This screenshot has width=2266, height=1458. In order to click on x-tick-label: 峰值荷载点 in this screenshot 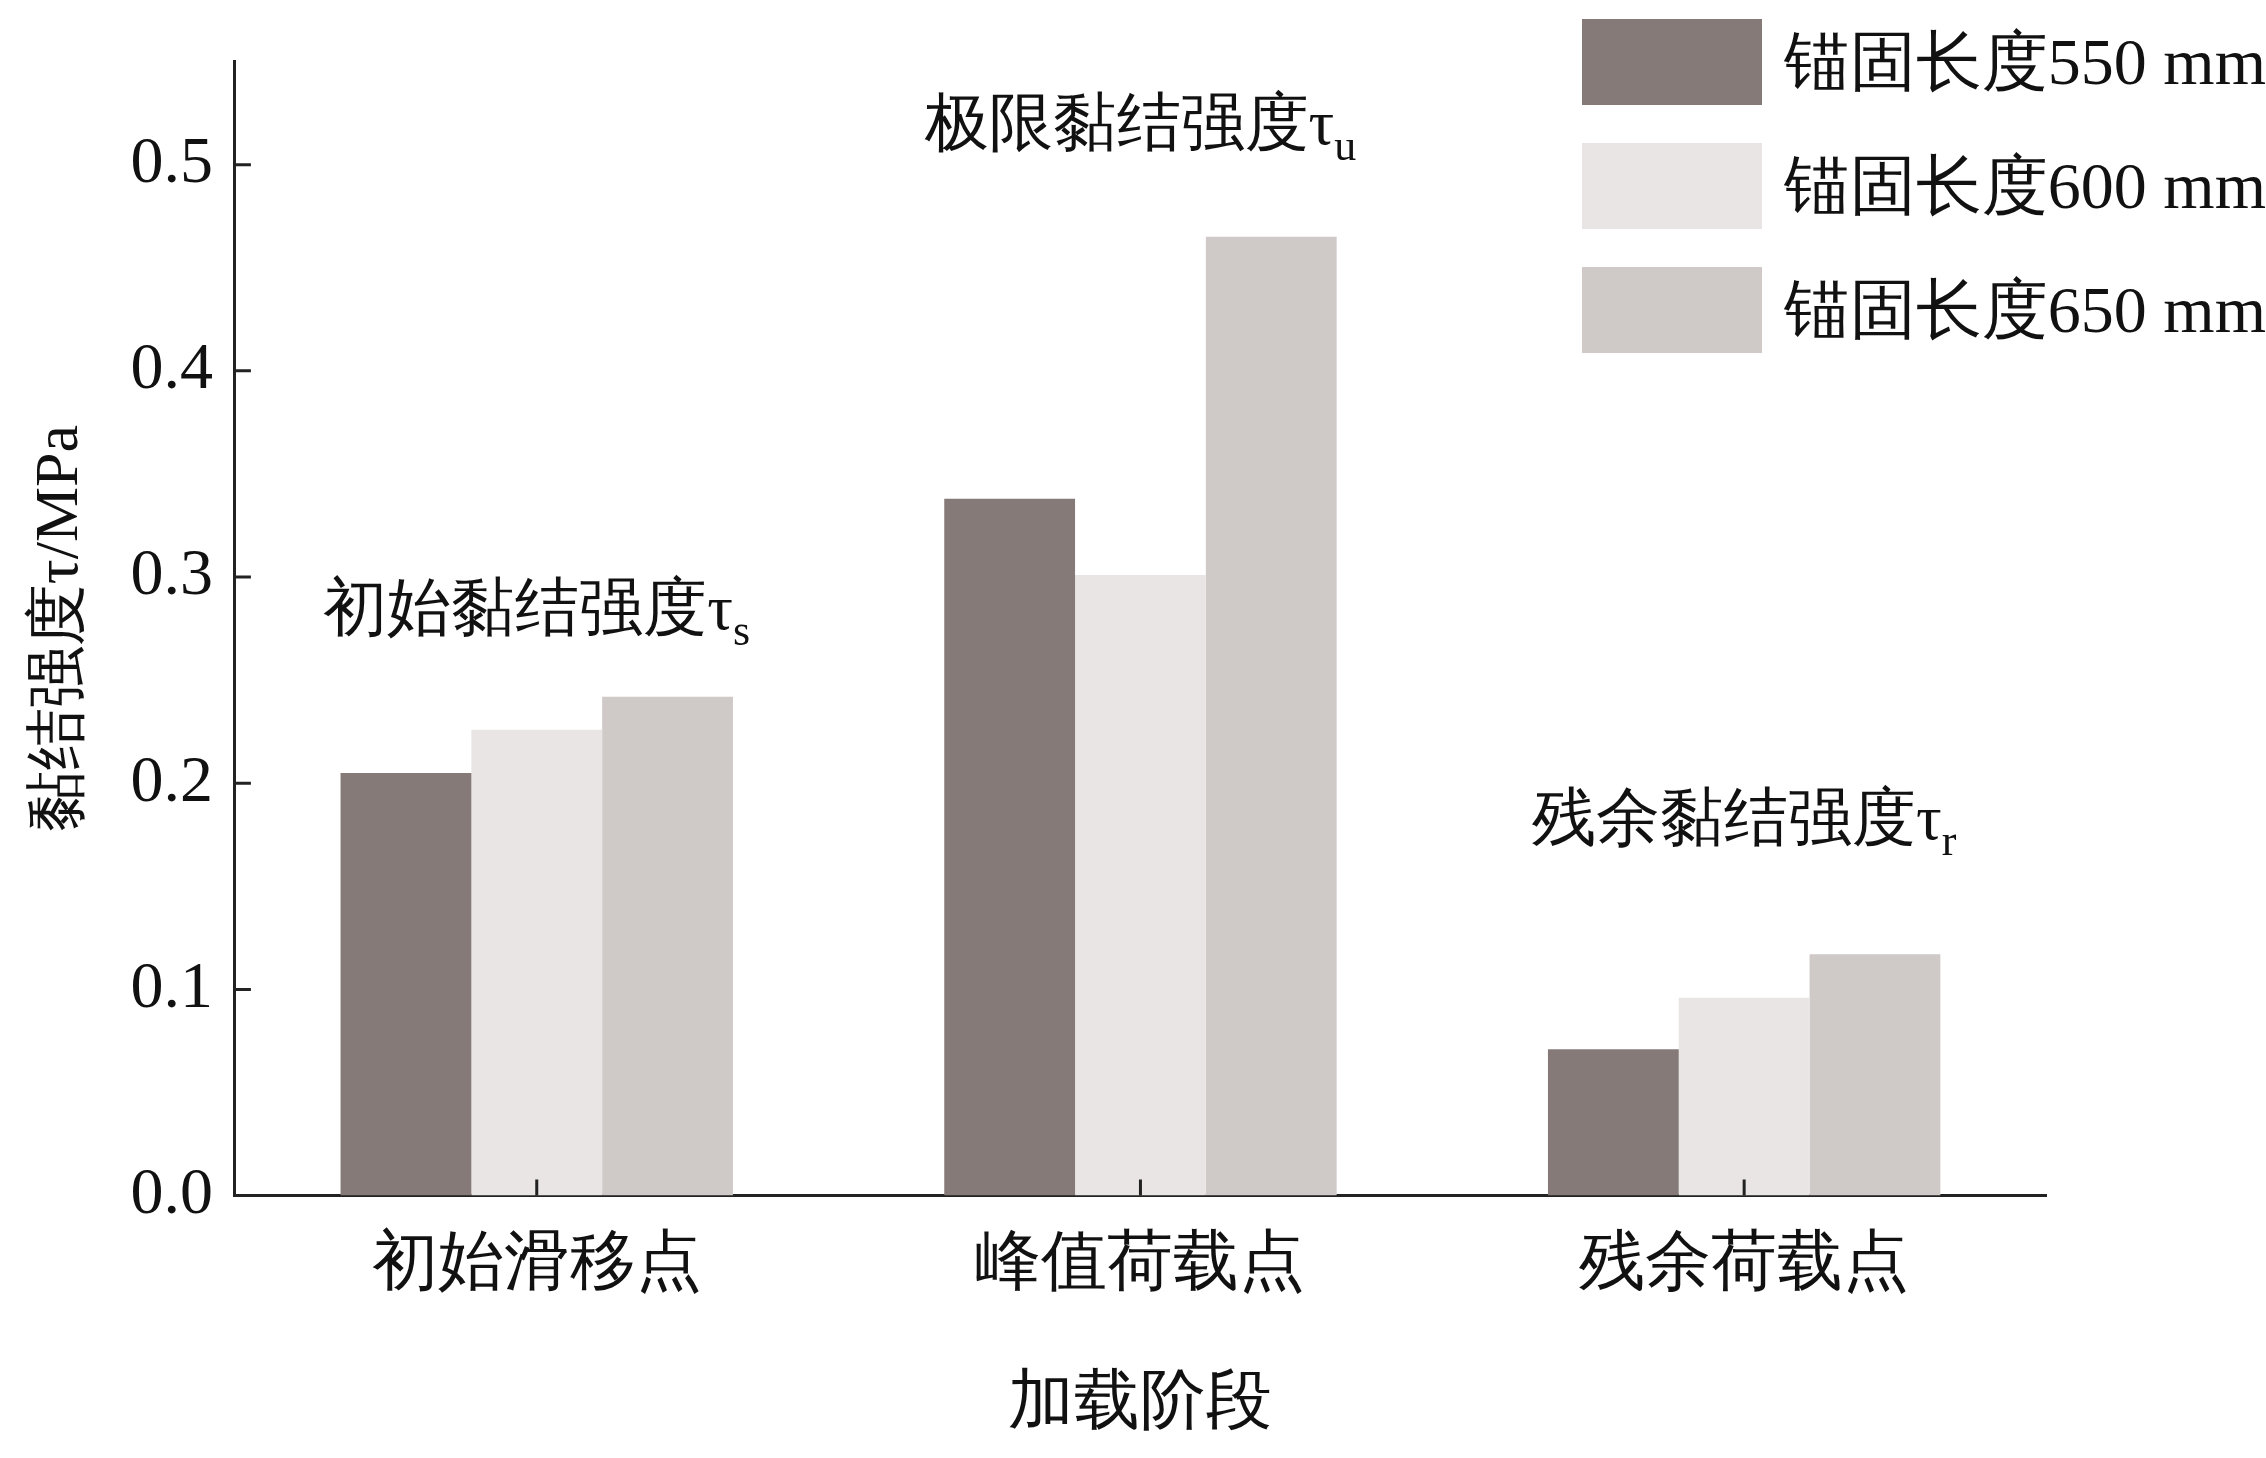, I will do `click(1140, 1260)`.